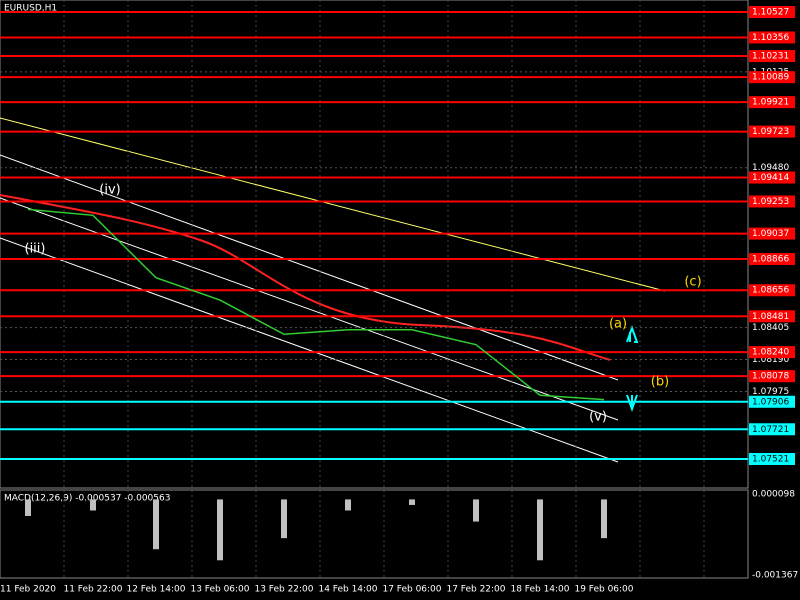 The height and width of the screenshot is (600, 800). What do you see at coordinates (618, 324) in the screenshot?
I see `wave-label: (a)` at bounding box center [618, 324].